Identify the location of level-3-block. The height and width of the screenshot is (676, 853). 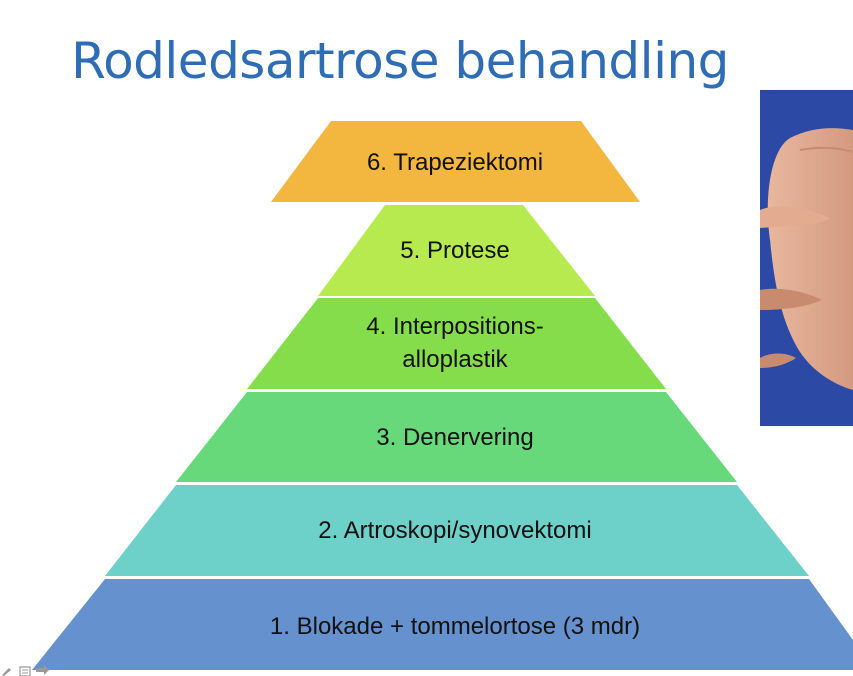
(456, 437).